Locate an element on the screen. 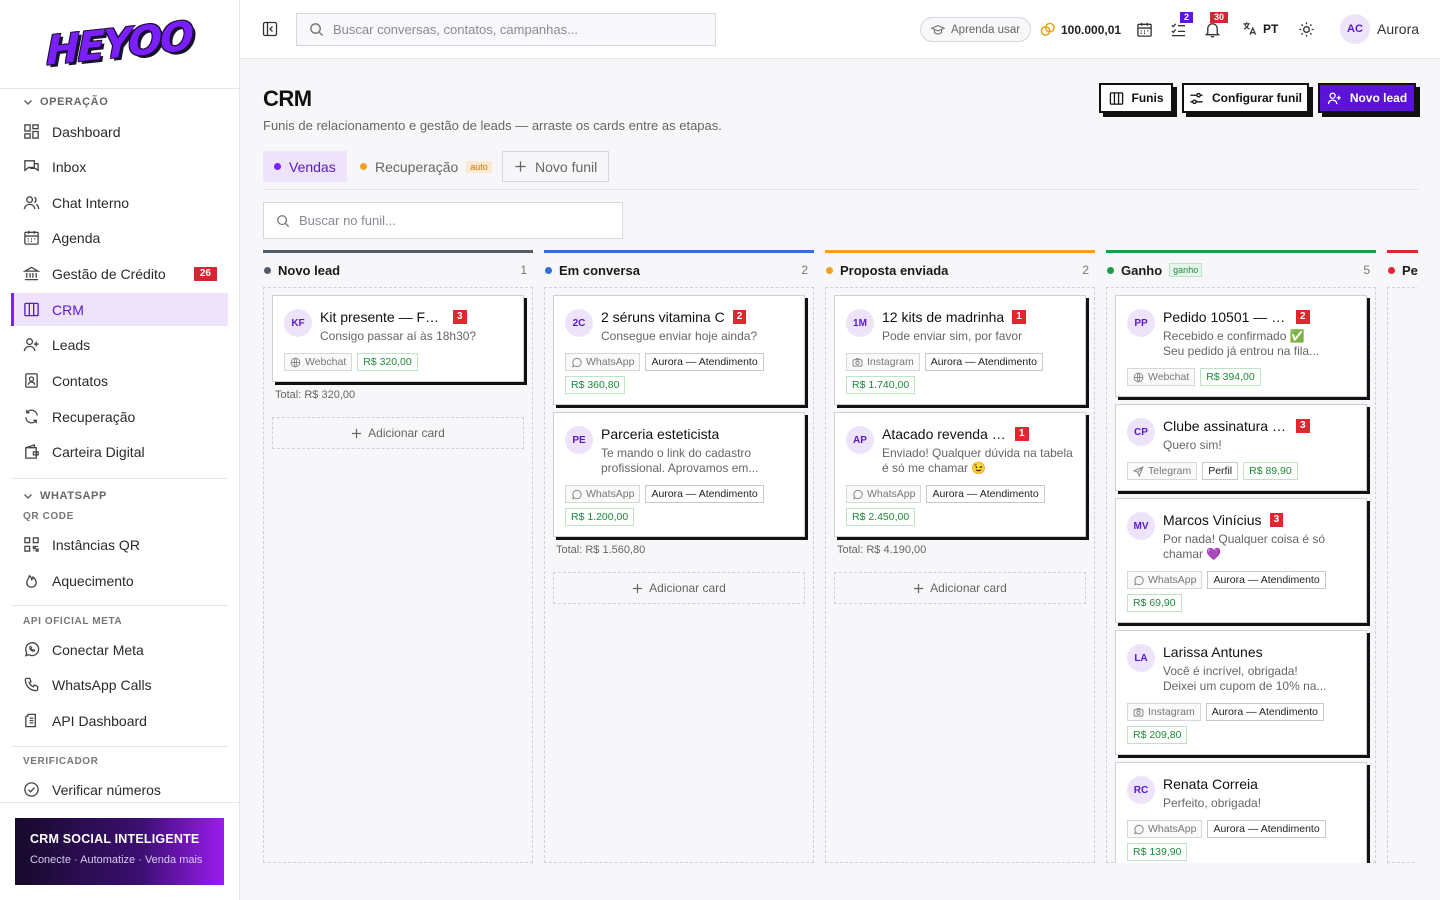 This screenshot has width=1440, height=900. sidebar-item-agenda: Agenda is located at coordinates (119, 237).